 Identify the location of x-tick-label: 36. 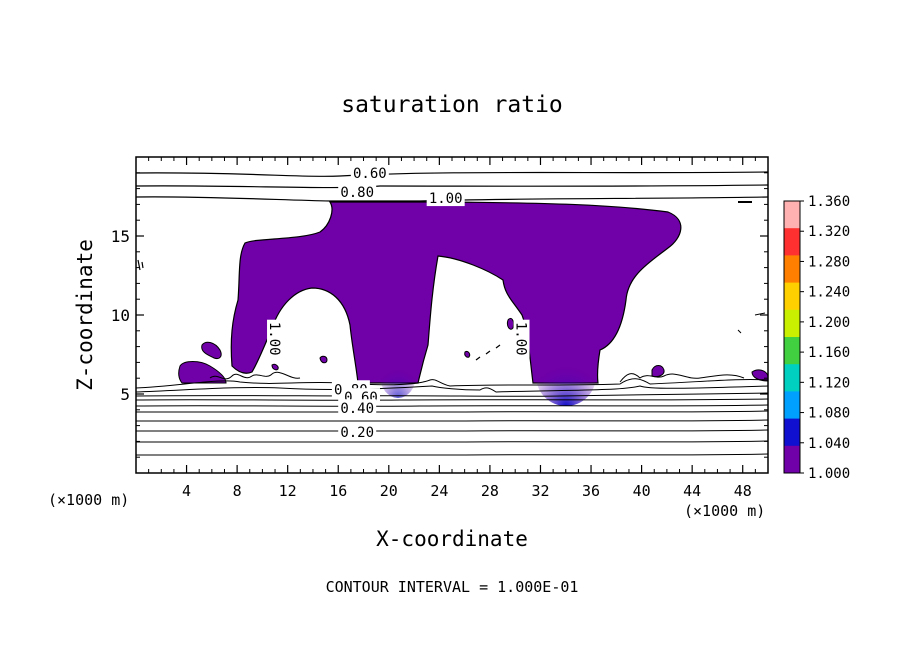
(591, 491).